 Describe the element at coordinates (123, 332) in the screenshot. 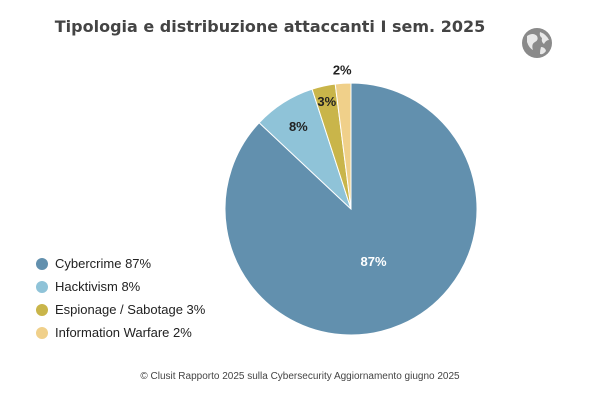

I see `legend-label: Information Warfare 2%` at that location.